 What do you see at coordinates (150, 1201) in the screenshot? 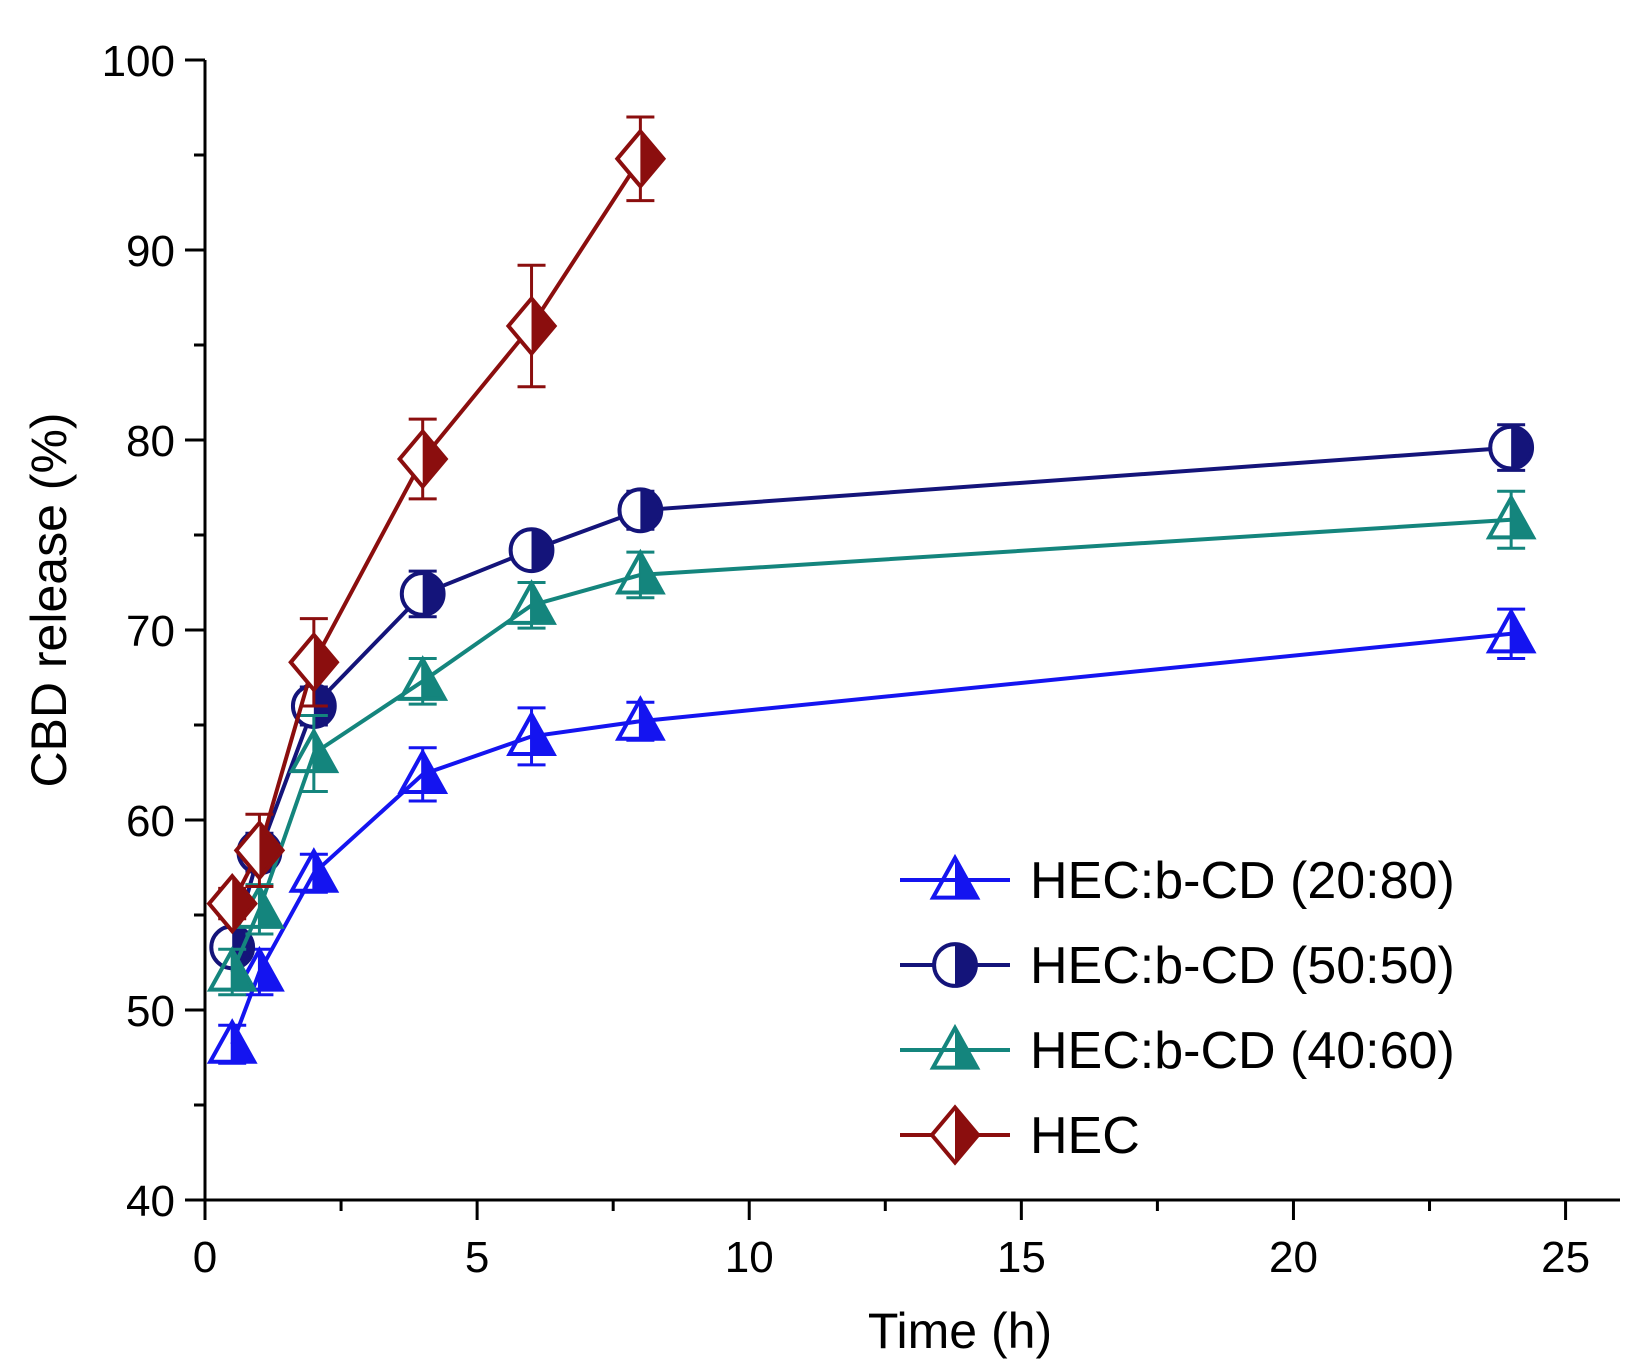
I see `y-tick-label: 40` at bounding box center [150, 1201].